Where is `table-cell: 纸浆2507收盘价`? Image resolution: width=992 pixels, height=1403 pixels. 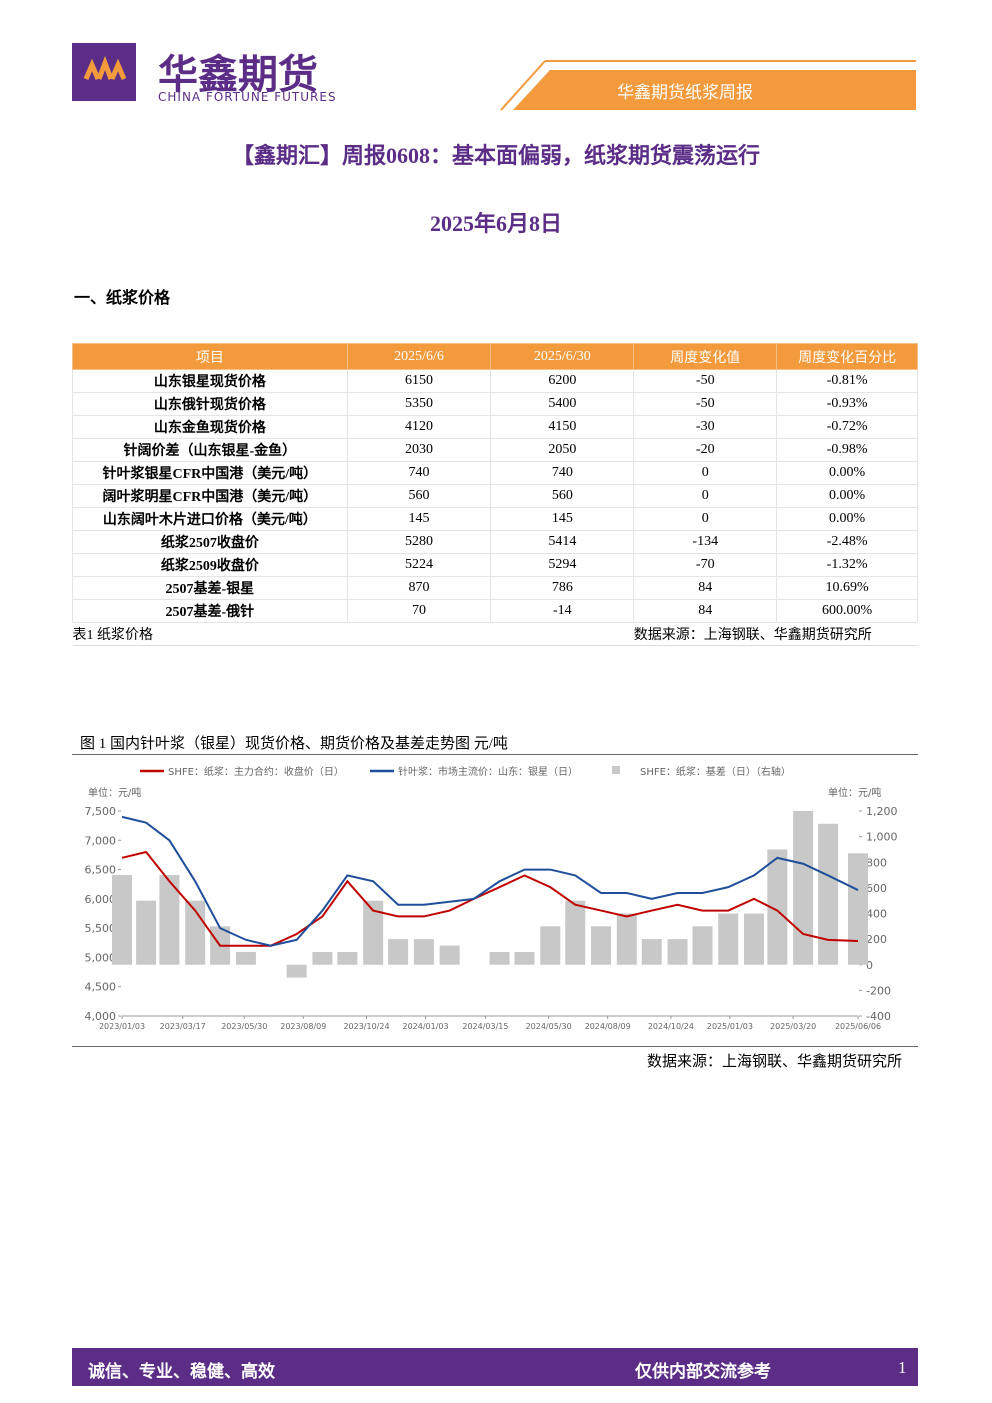
table-cell: 纸浆2507收盘价 is located at coordinates (210, 542).